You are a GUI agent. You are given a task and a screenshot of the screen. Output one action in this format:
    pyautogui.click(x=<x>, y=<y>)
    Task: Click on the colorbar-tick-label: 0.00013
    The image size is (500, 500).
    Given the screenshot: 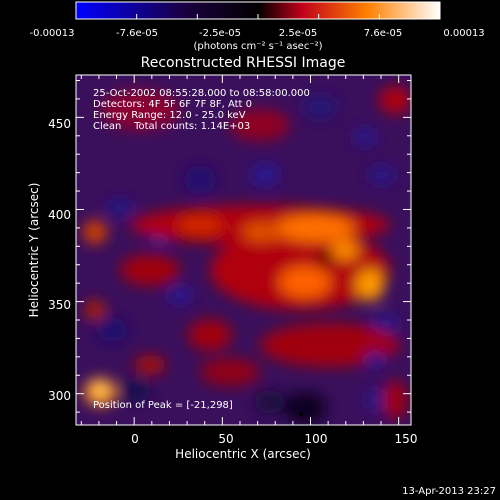 What is the action you would take?
    pyautogui.click(x=463, y=33)
    